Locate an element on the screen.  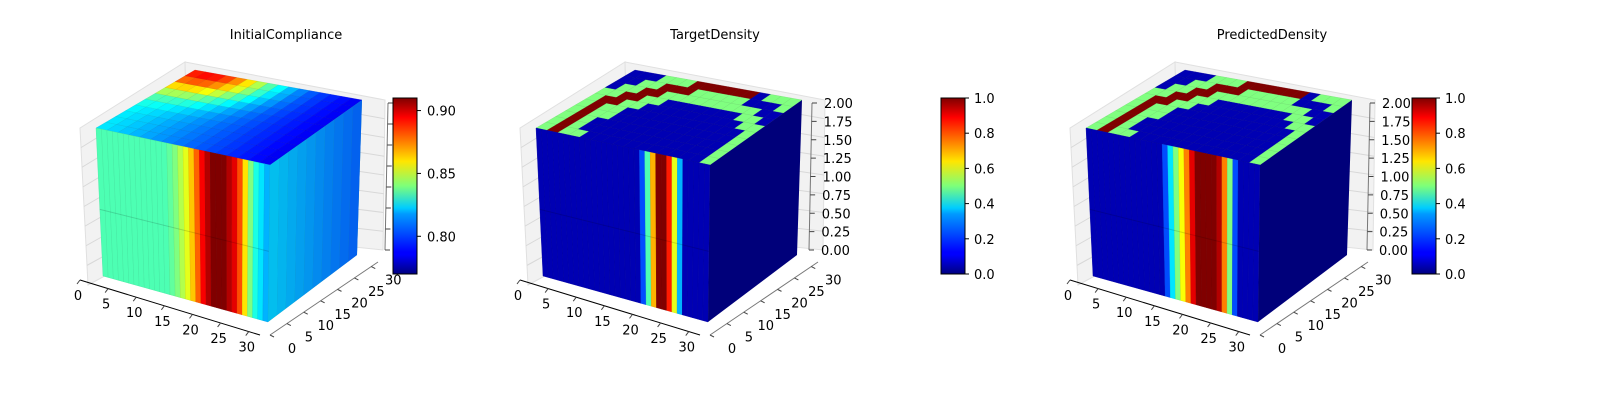
colorbar-tick-label: 1.0 is located at coordinates (1455, 99).